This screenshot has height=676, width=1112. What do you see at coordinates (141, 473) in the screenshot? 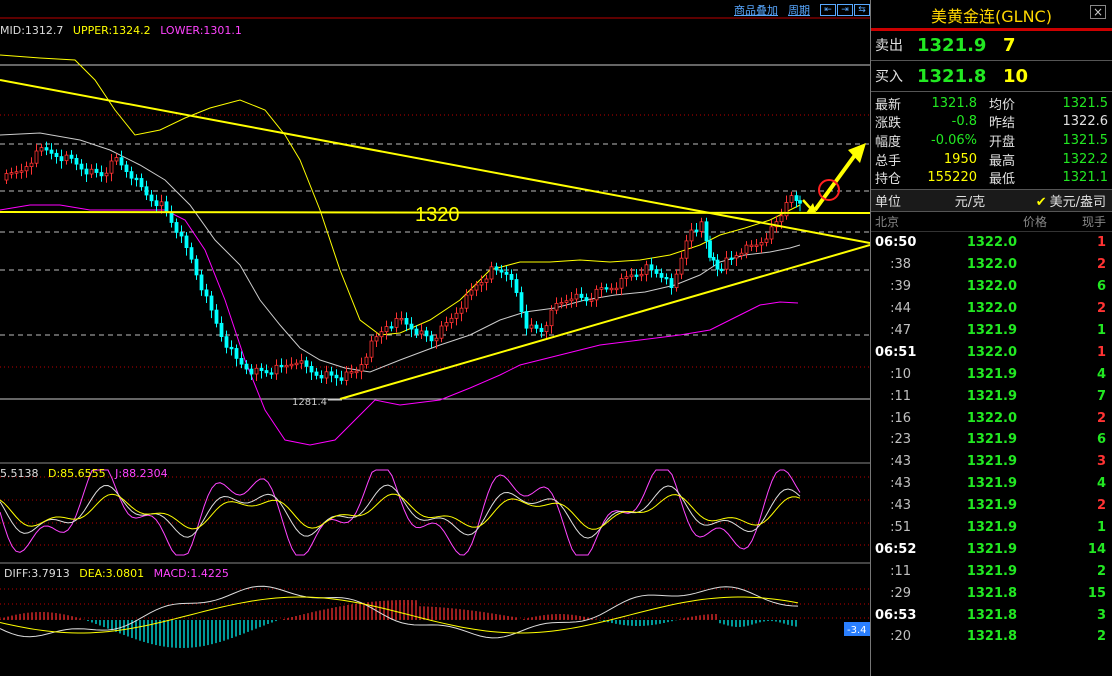
I see `kdj-j-value: J:88.2304` at bounding box center [141, 473].